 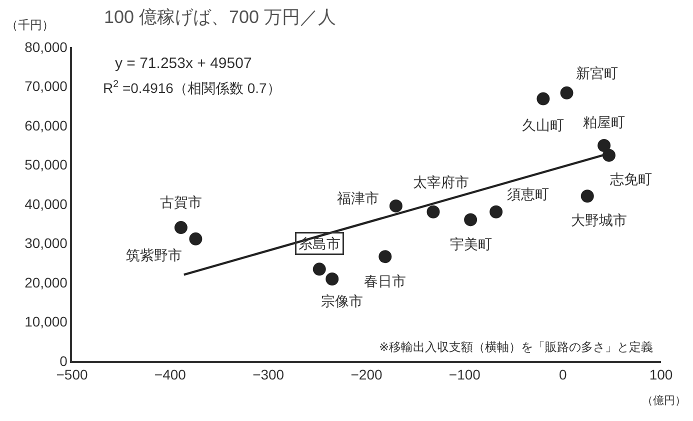 What do you see at coordinates (342, 301) in the screenshot?
I see `annotation: 宗像市` at bounding box center [342, 301].